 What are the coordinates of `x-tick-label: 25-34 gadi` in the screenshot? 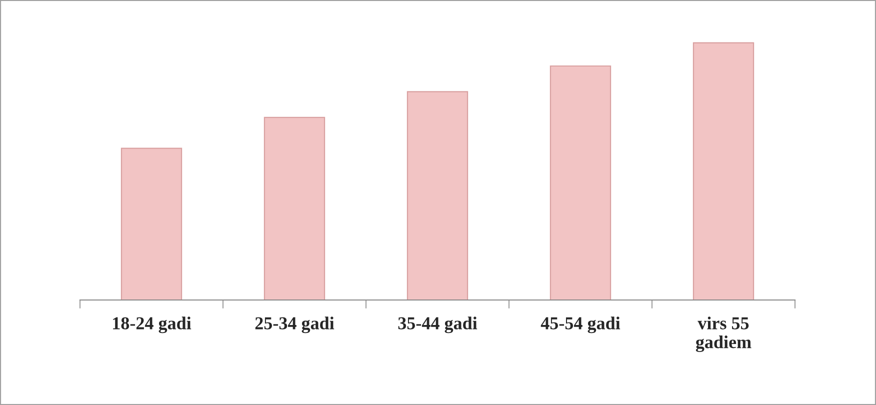 It's located at (294, 325).